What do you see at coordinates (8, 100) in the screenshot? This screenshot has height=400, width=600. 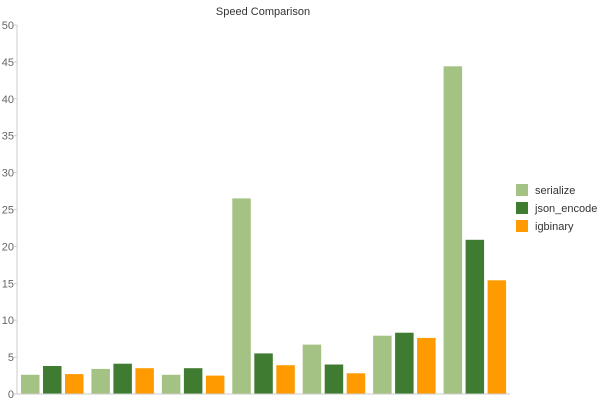 I see `y-tick-label: 40` at bounding box center [8, 100].